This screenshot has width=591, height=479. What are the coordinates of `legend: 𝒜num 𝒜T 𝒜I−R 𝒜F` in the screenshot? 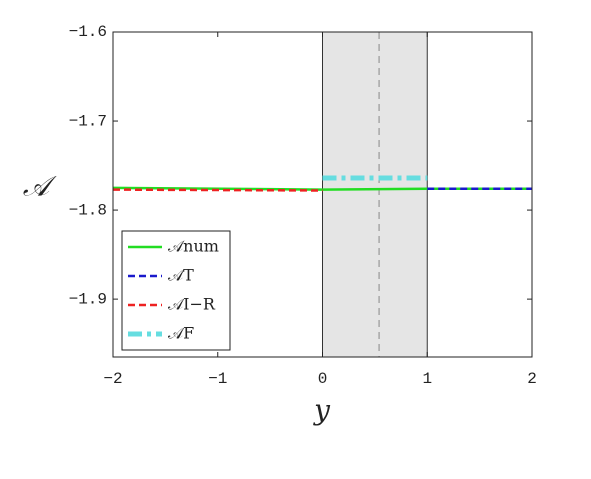 It's located at (176, 290).